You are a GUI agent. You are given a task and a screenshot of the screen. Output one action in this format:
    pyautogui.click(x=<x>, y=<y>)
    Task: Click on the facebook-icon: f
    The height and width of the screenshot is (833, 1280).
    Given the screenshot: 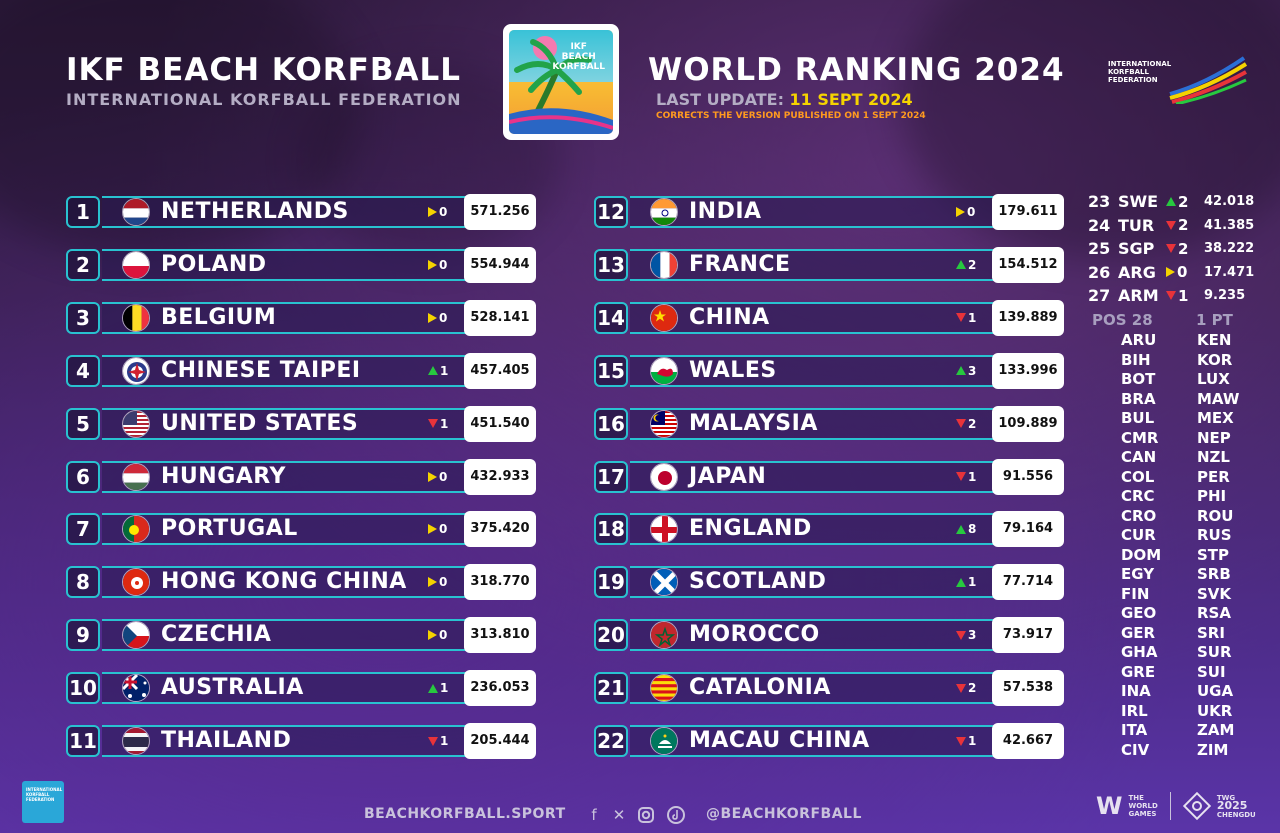 What is the action you would take?
    pyautogui.click(x=594, y=815)
    